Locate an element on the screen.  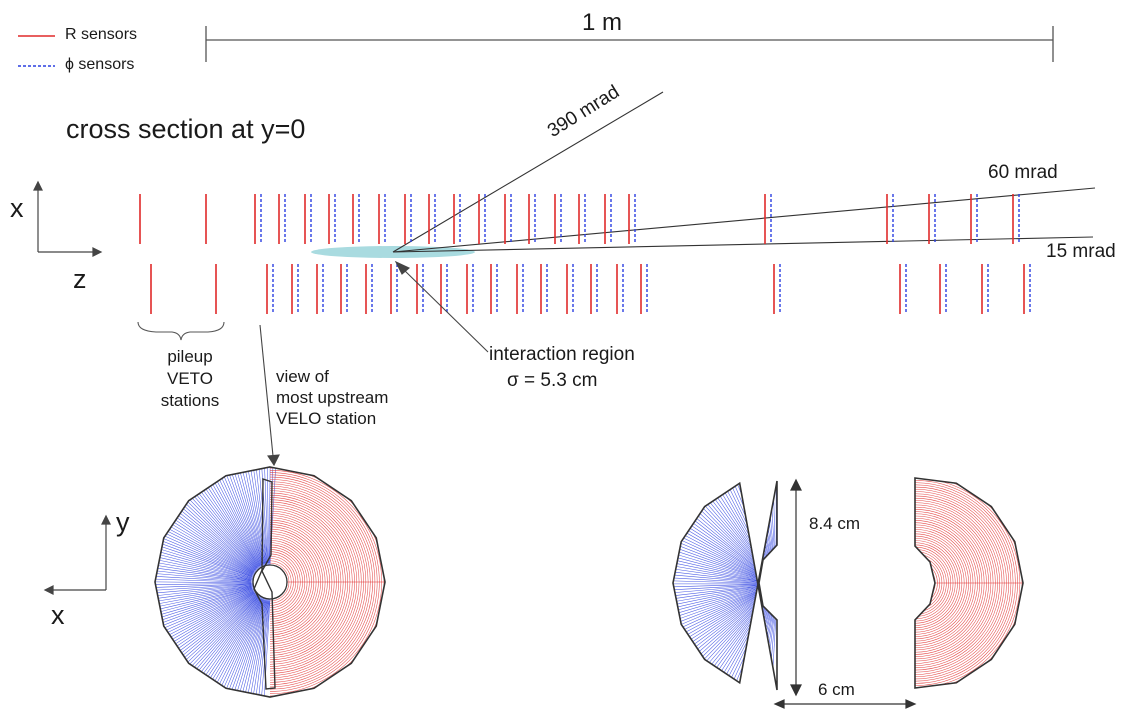
view-note-line-2: most upstream is located at coordinates (332, 397).